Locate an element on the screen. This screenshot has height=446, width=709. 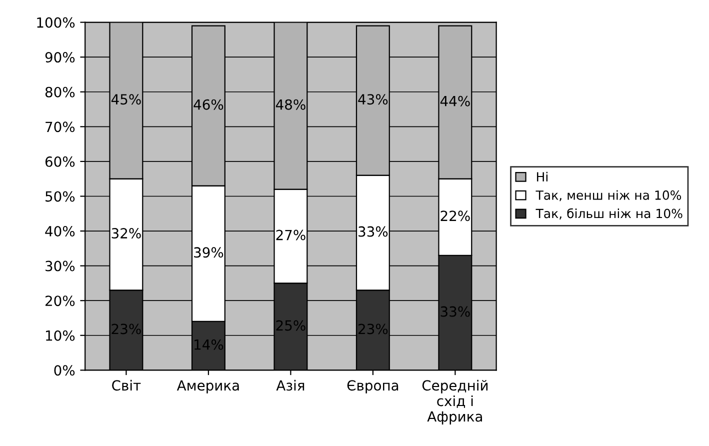
data-label: 27% is located at coordinates (291, 235).